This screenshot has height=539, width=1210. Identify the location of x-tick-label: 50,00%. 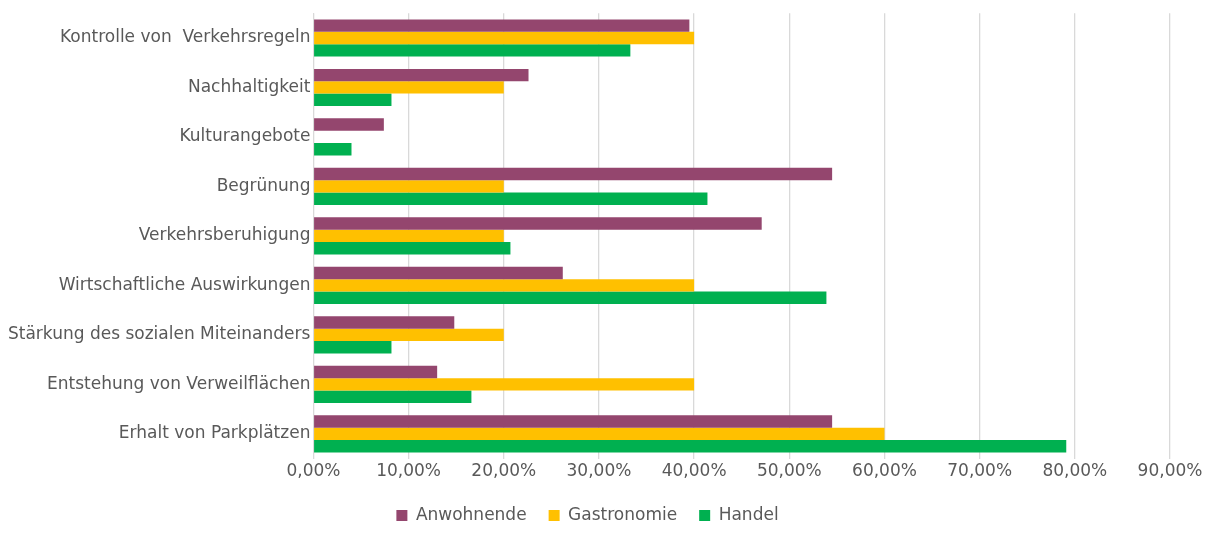
(789, 470).